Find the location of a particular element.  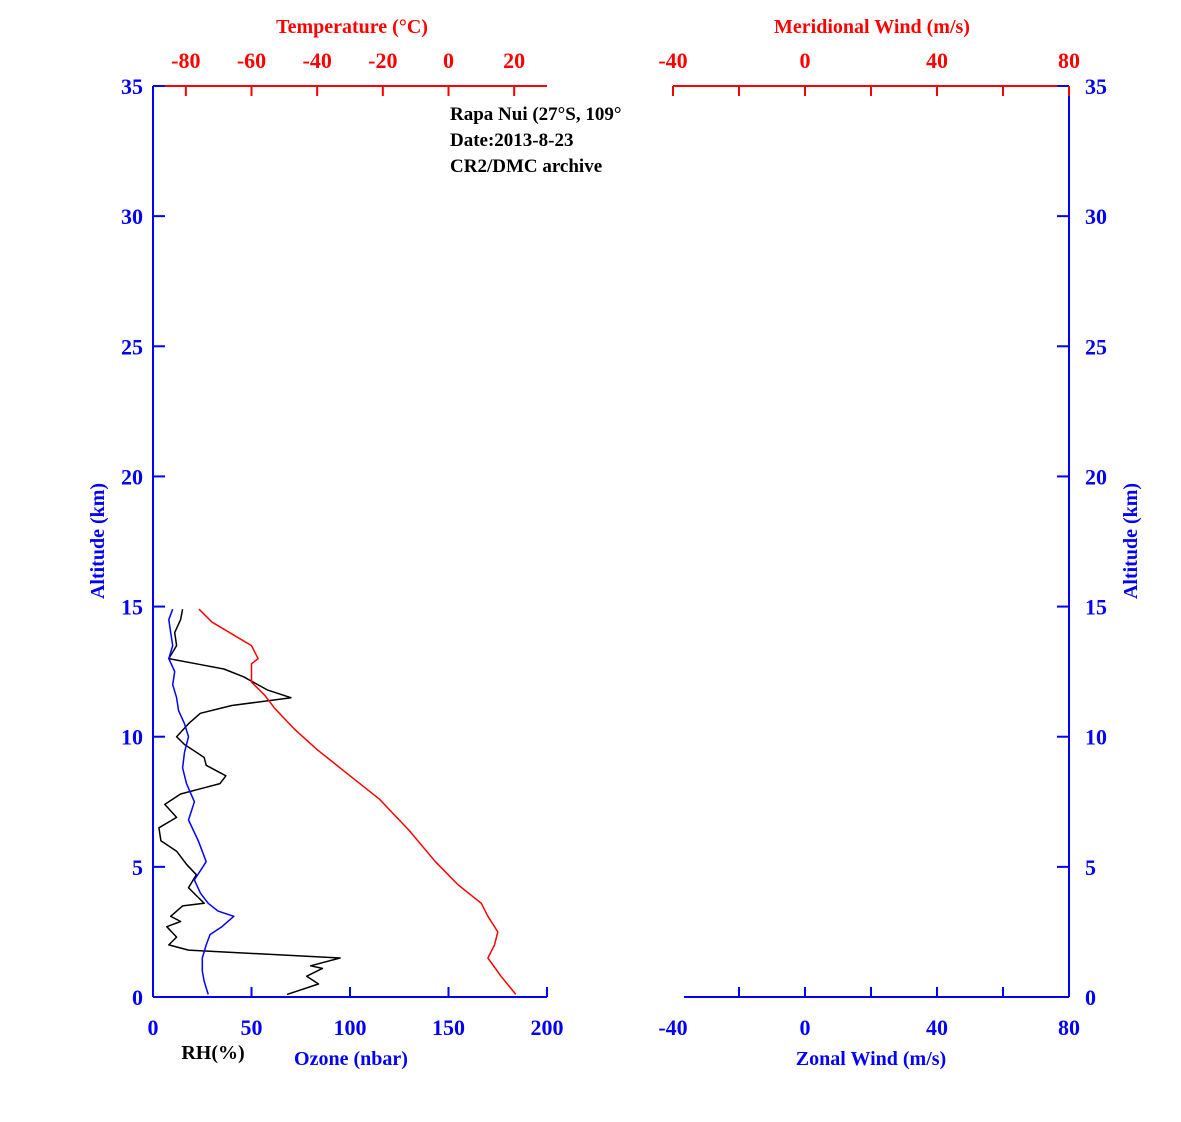

left-y-tick-label: 35 is located at coordinates (132, 86).